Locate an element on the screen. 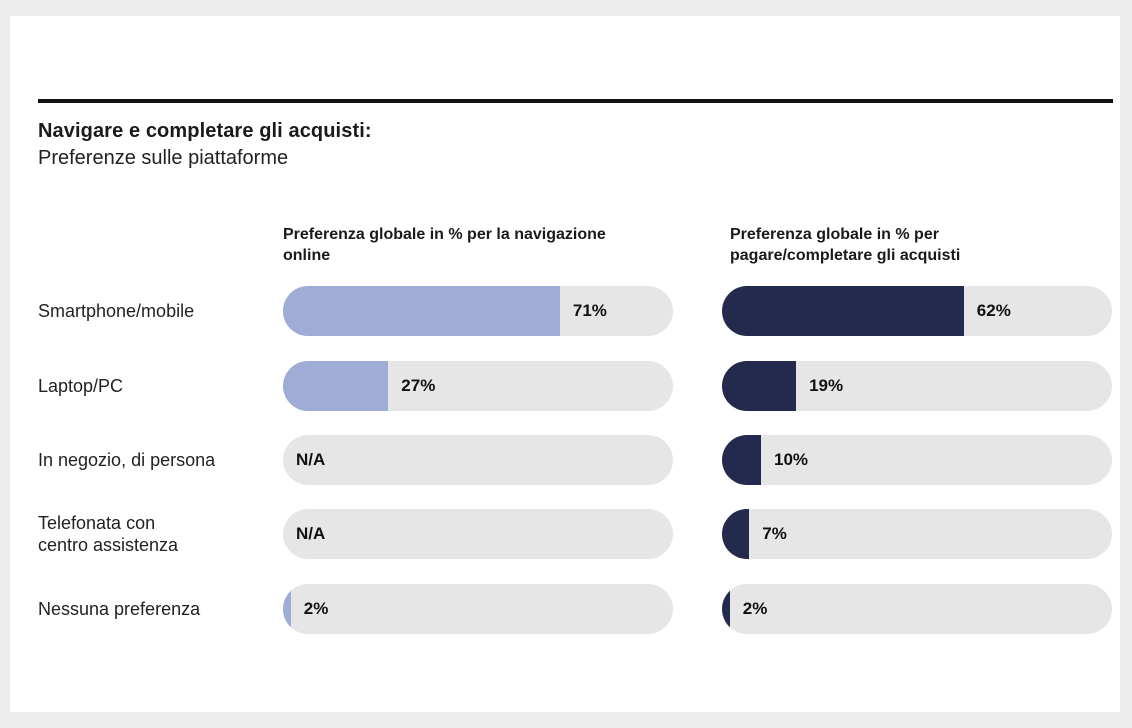 The image size is (1132, 728). category-label-line: centro assistenza is located at coordinates (108, 545).